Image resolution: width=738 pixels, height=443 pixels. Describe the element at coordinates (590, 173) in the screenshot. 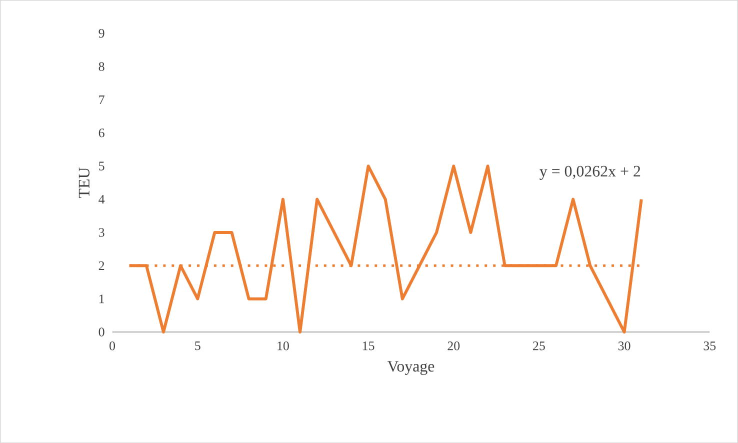

I see `annotation: y = 0,0262x + 2` at that location.